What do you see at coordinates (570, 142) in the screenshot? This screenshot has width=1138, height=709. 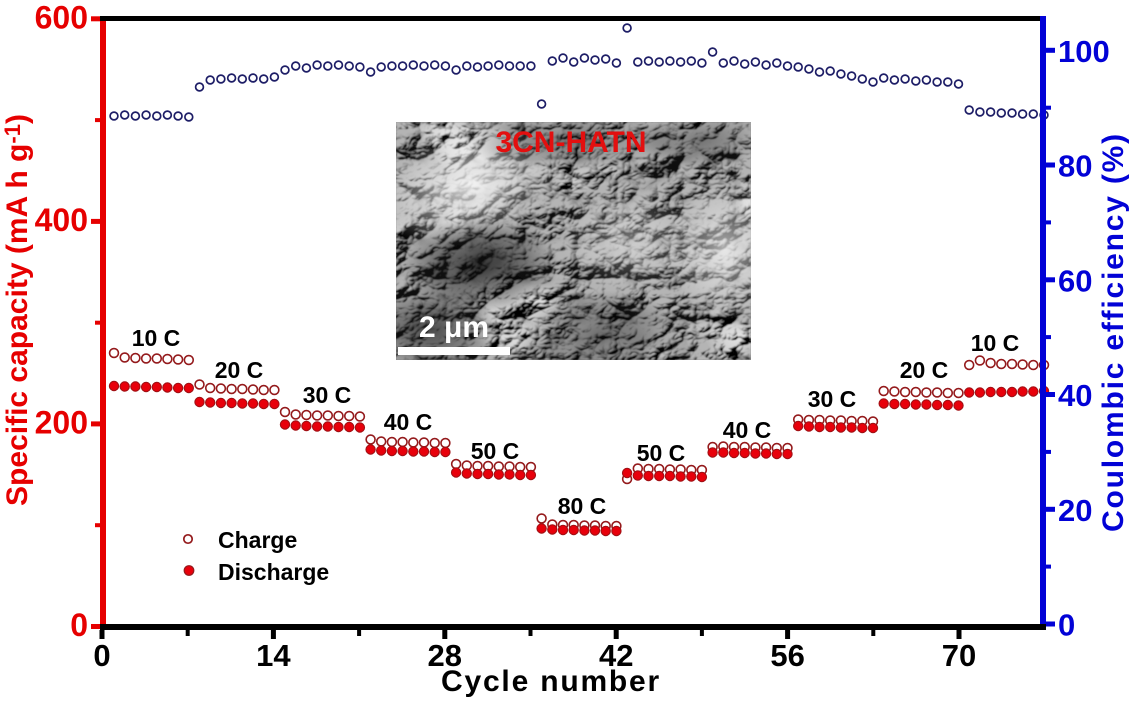 I see `svg-text: 3CN-HATN` at bounding box center [570, 142].